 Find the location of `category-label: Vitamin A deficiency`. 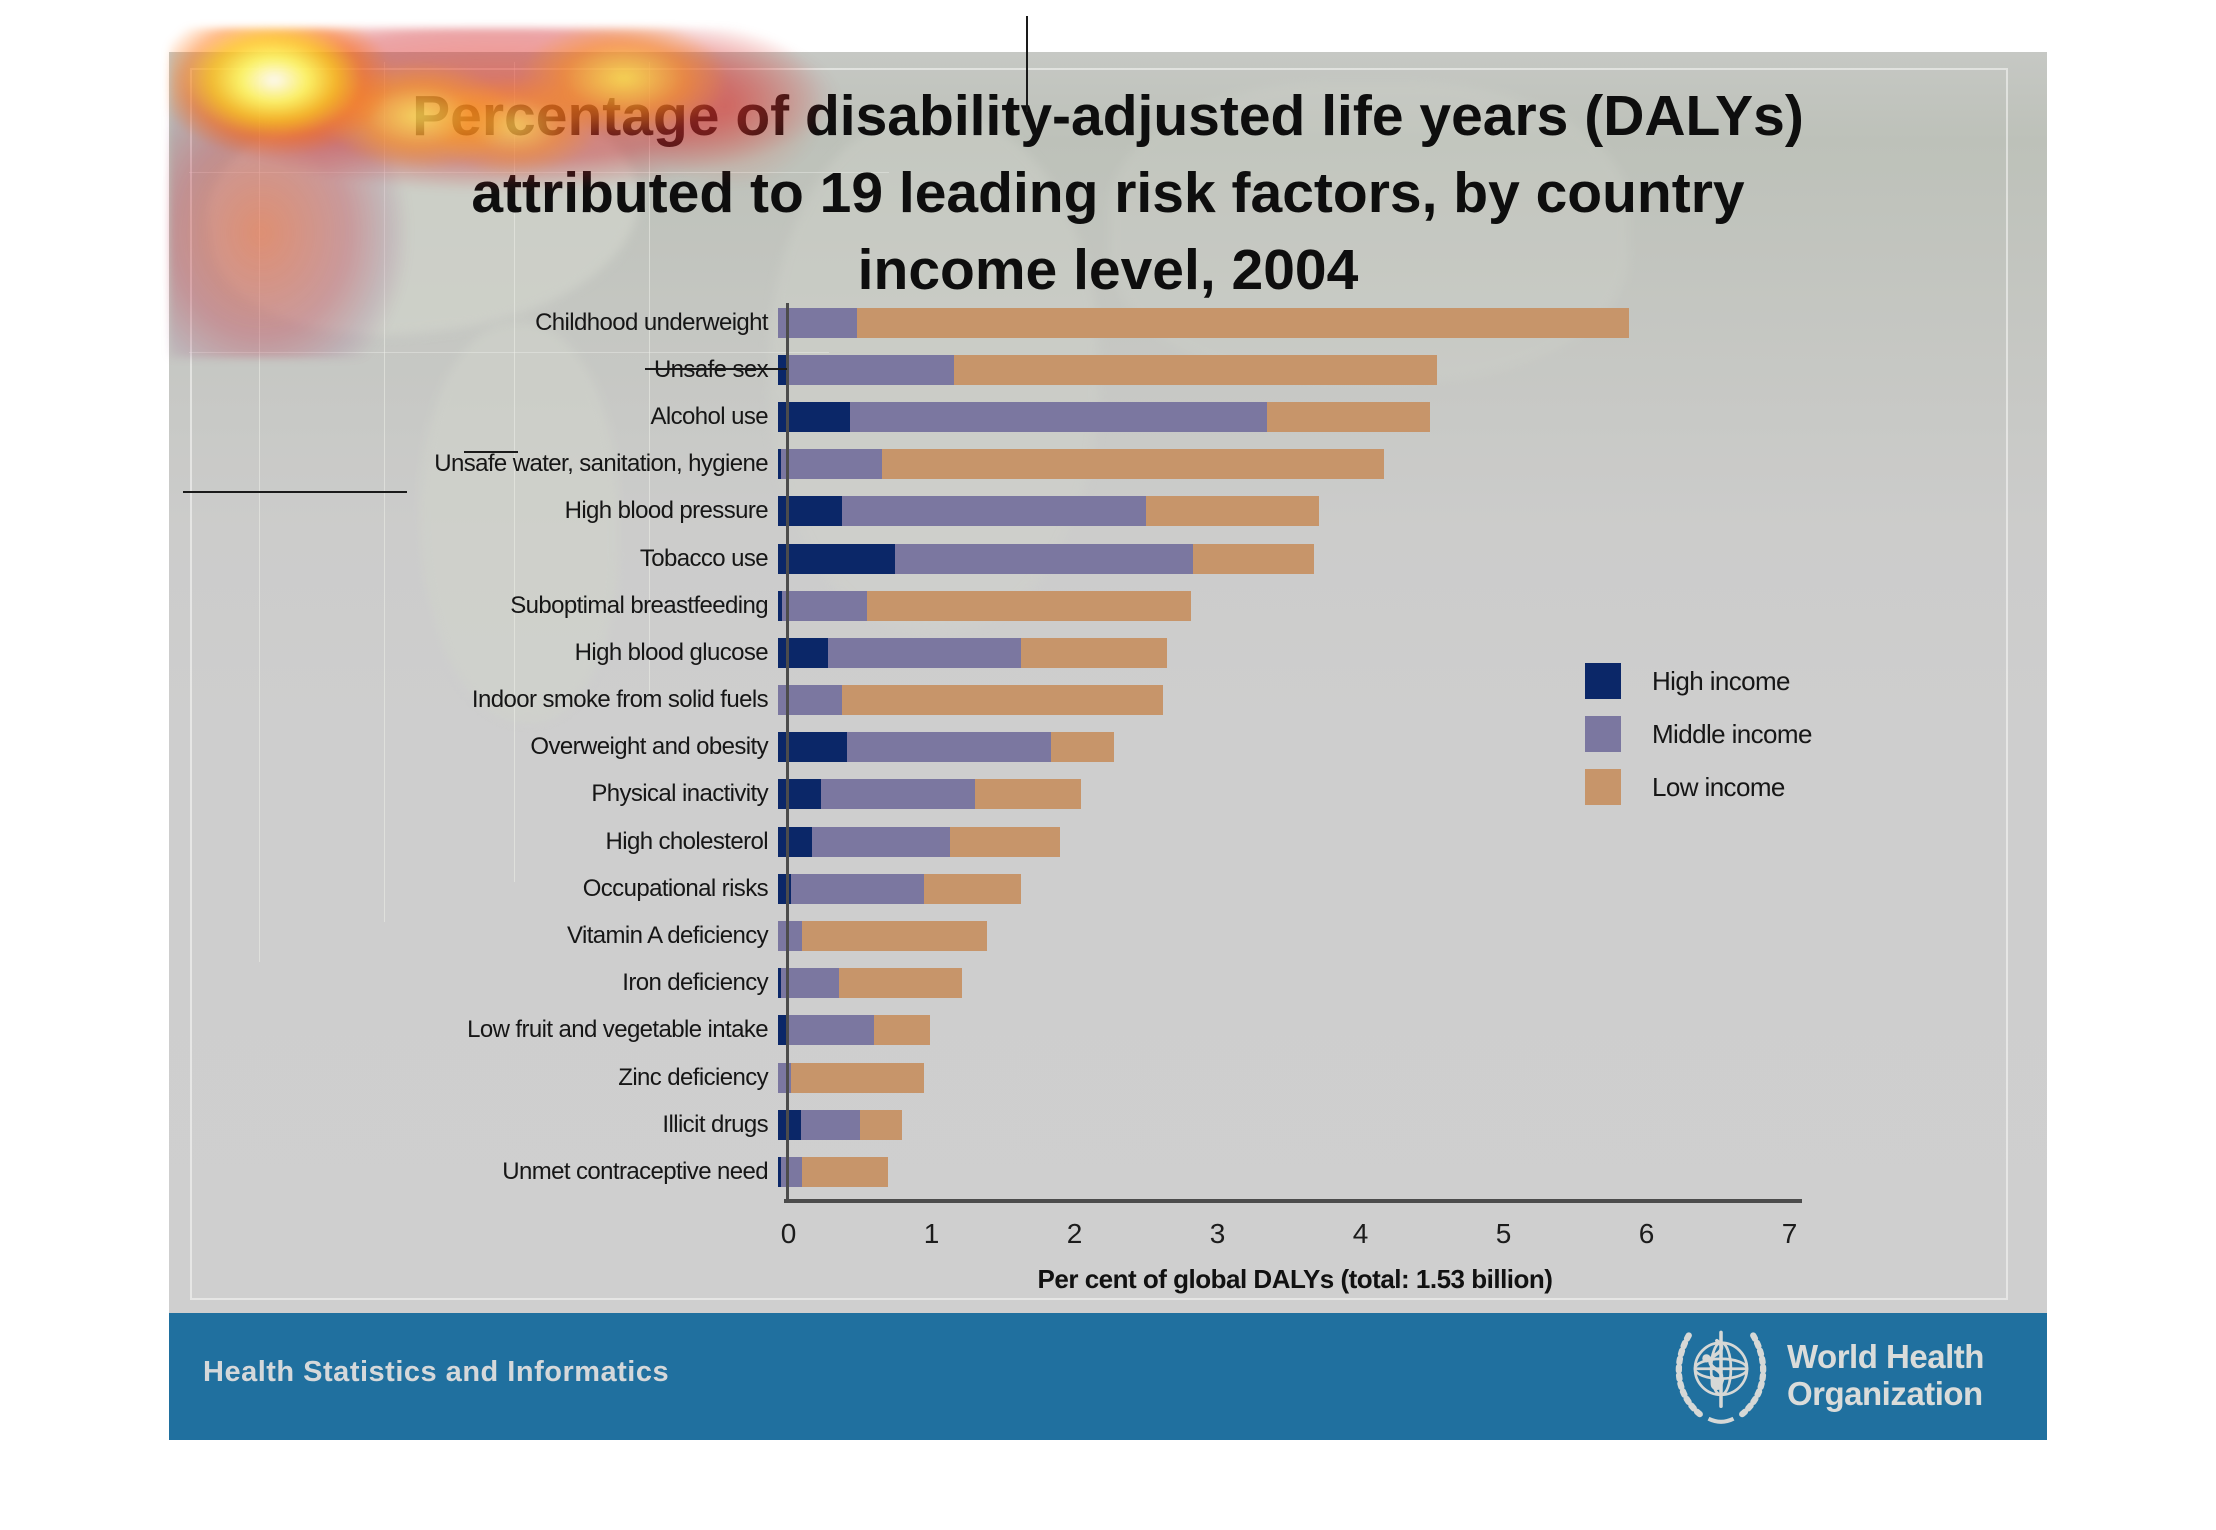

category-label: Vitamin A deficiency is located at coordinates (667, 936).